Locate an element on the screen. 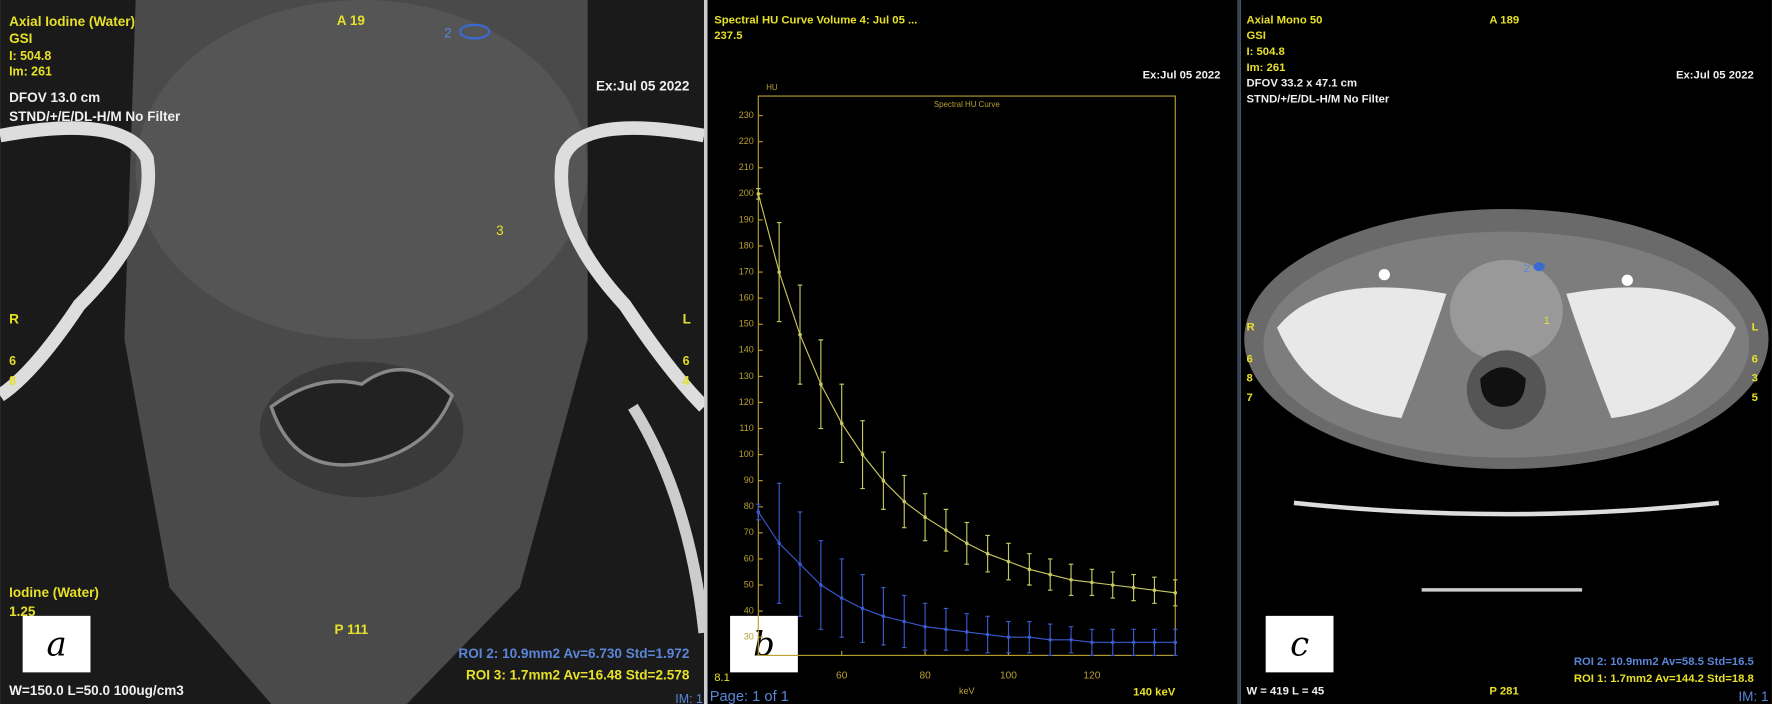  x-tick-label: 100 is located at coordinates (1008, 675).